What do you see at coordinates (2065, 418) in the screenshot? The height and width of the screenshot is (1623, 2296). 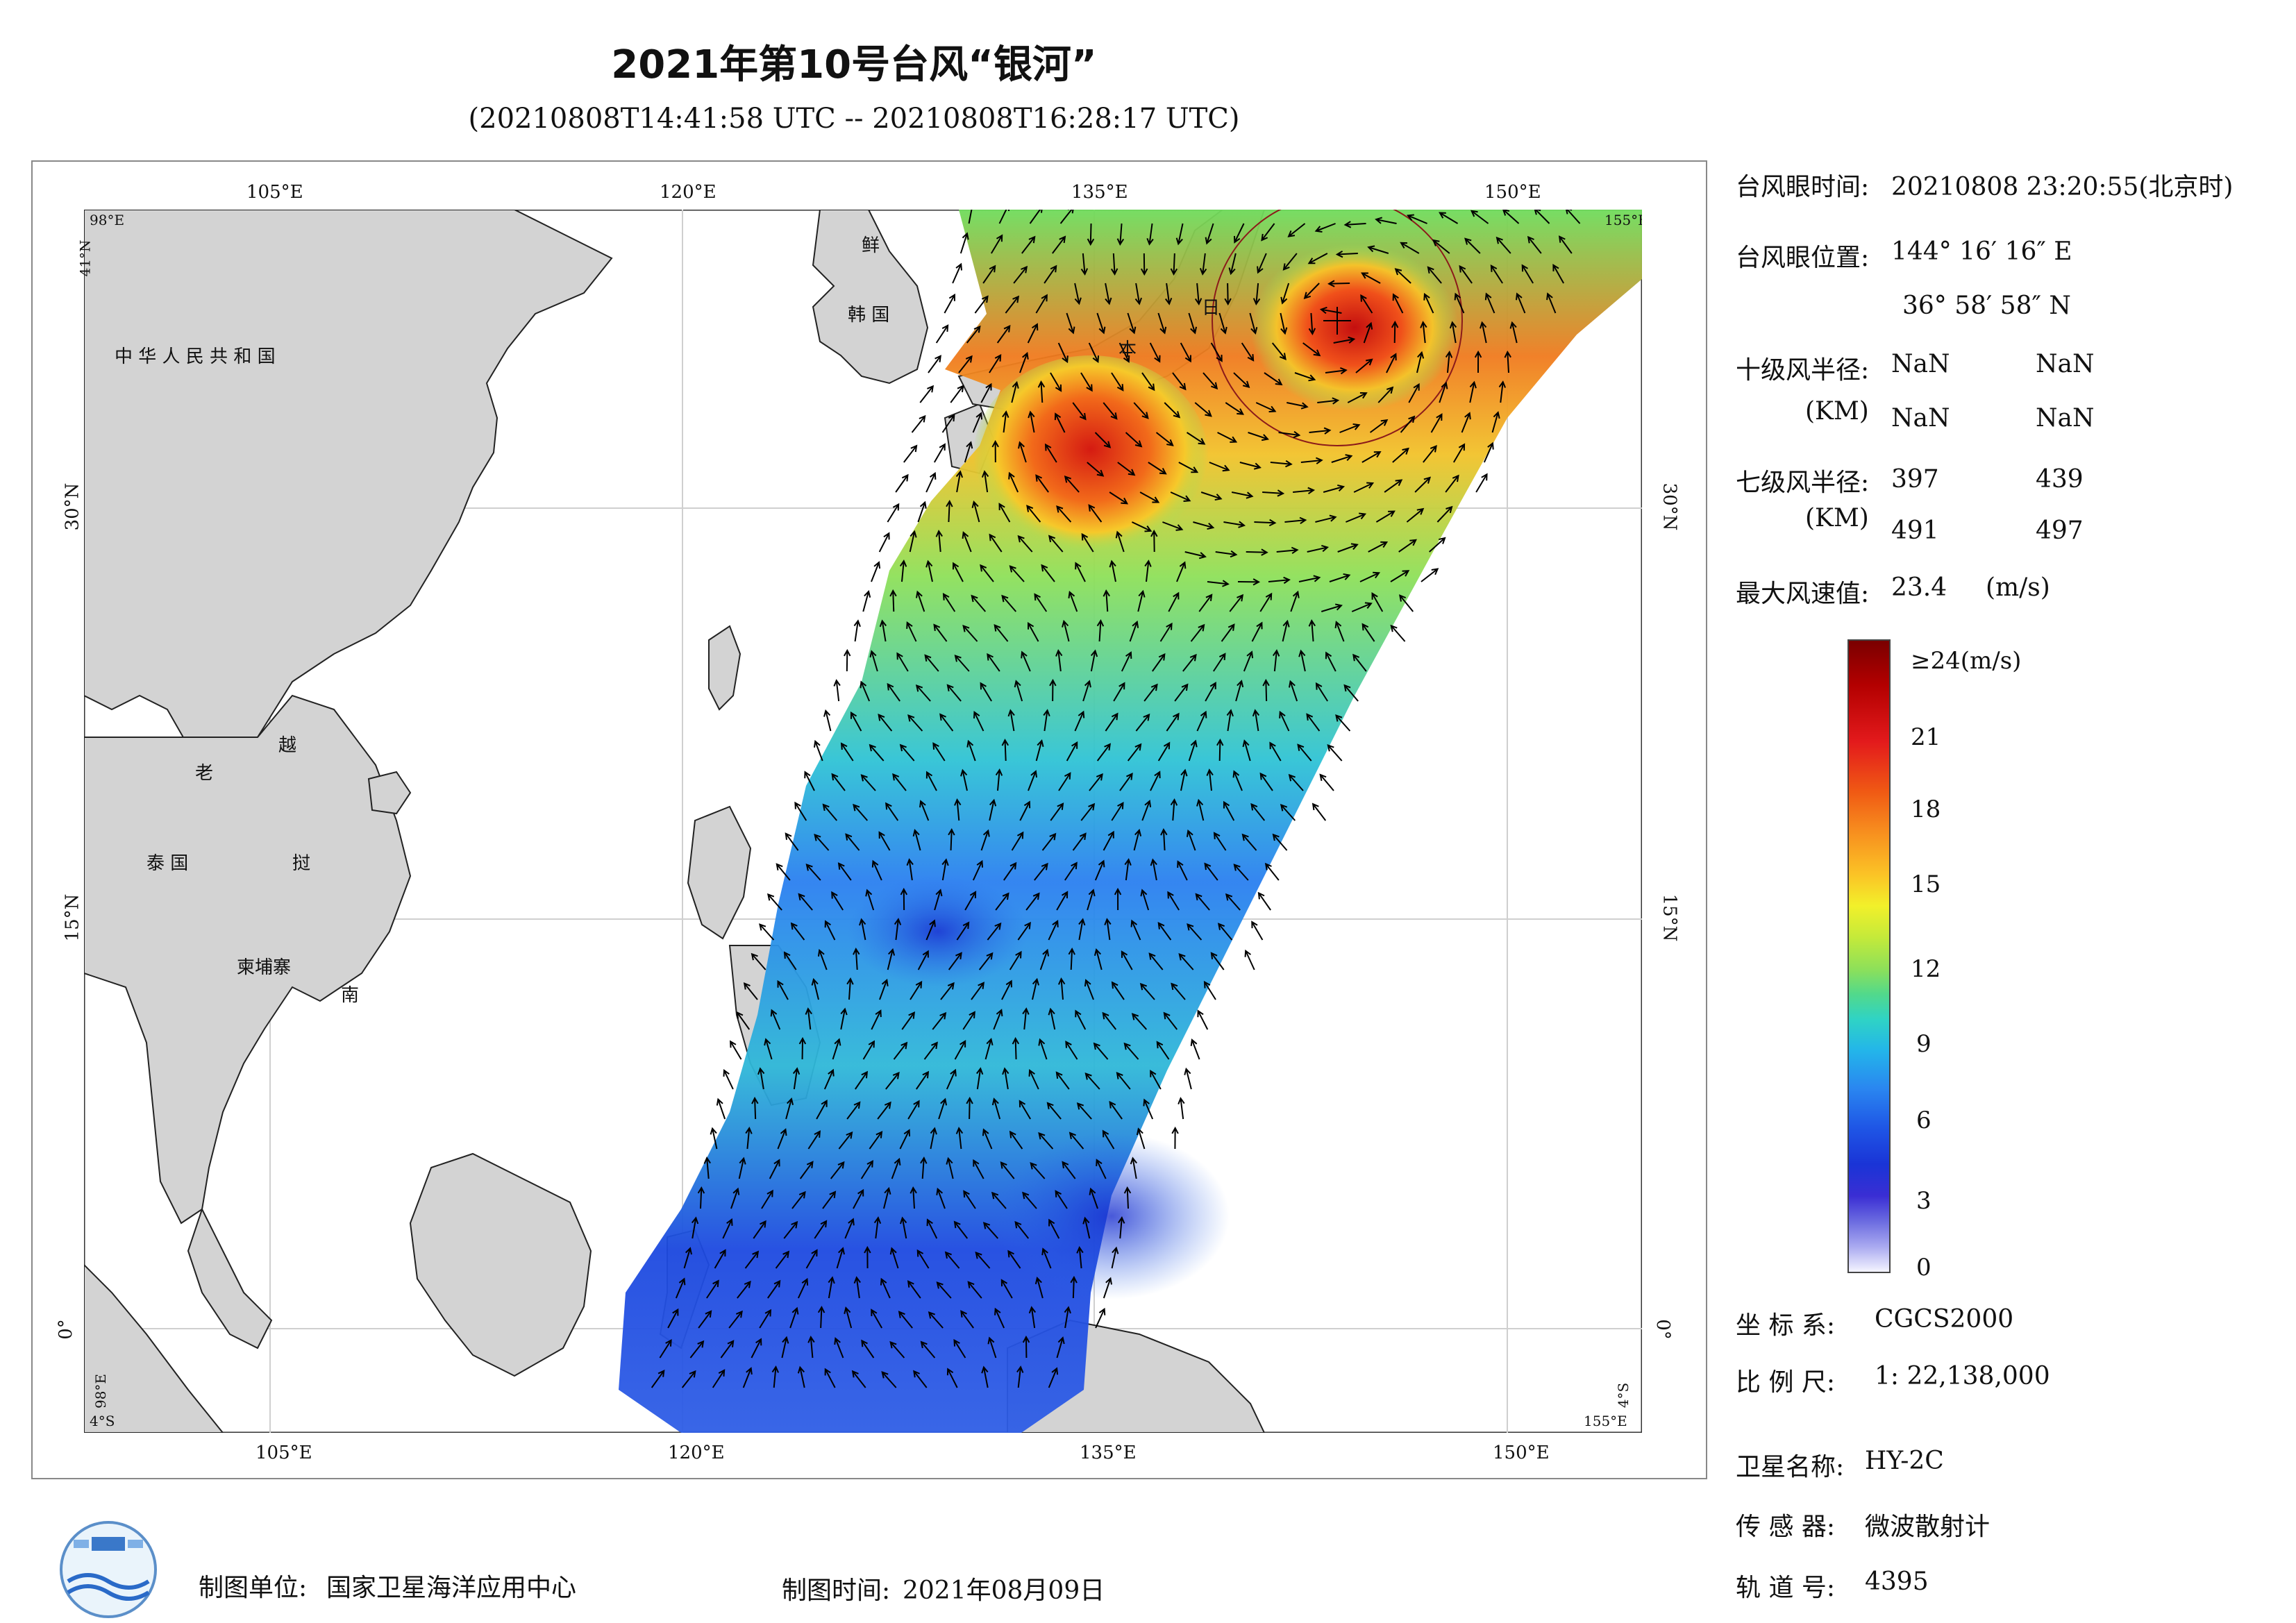 I see `r10-value: NaN` at bounding box center [2065, 418].